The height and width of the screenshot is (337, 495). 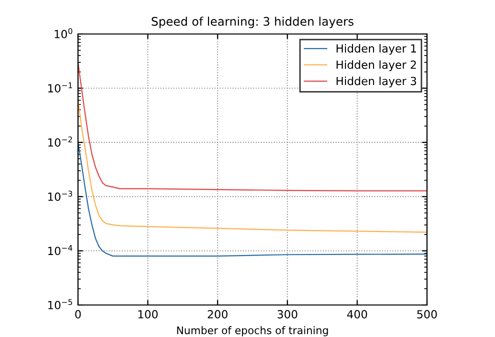 What do you see at coordinates (376, 66) in the screenshot?
I see `legend-label: Hidden layer 2` at bounding box center [376, 66].